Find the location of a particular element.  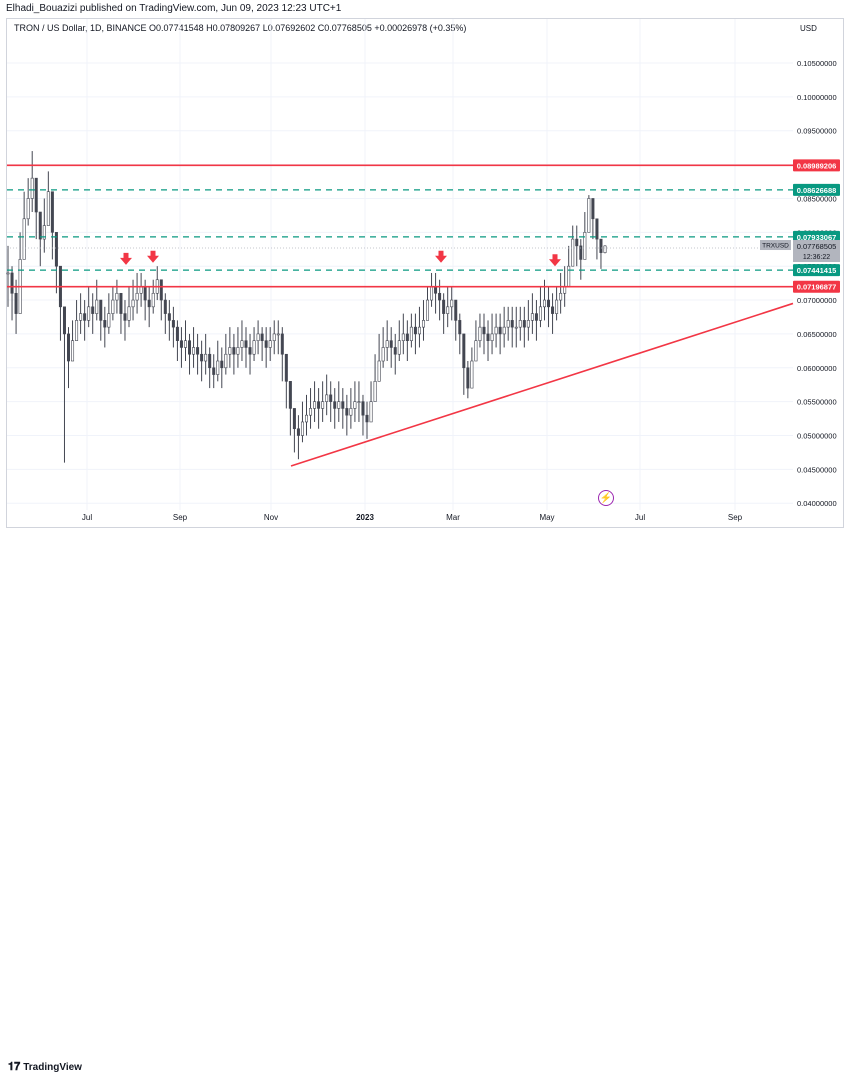

x-tick-label: Sep is located at coordinates (735, 517).